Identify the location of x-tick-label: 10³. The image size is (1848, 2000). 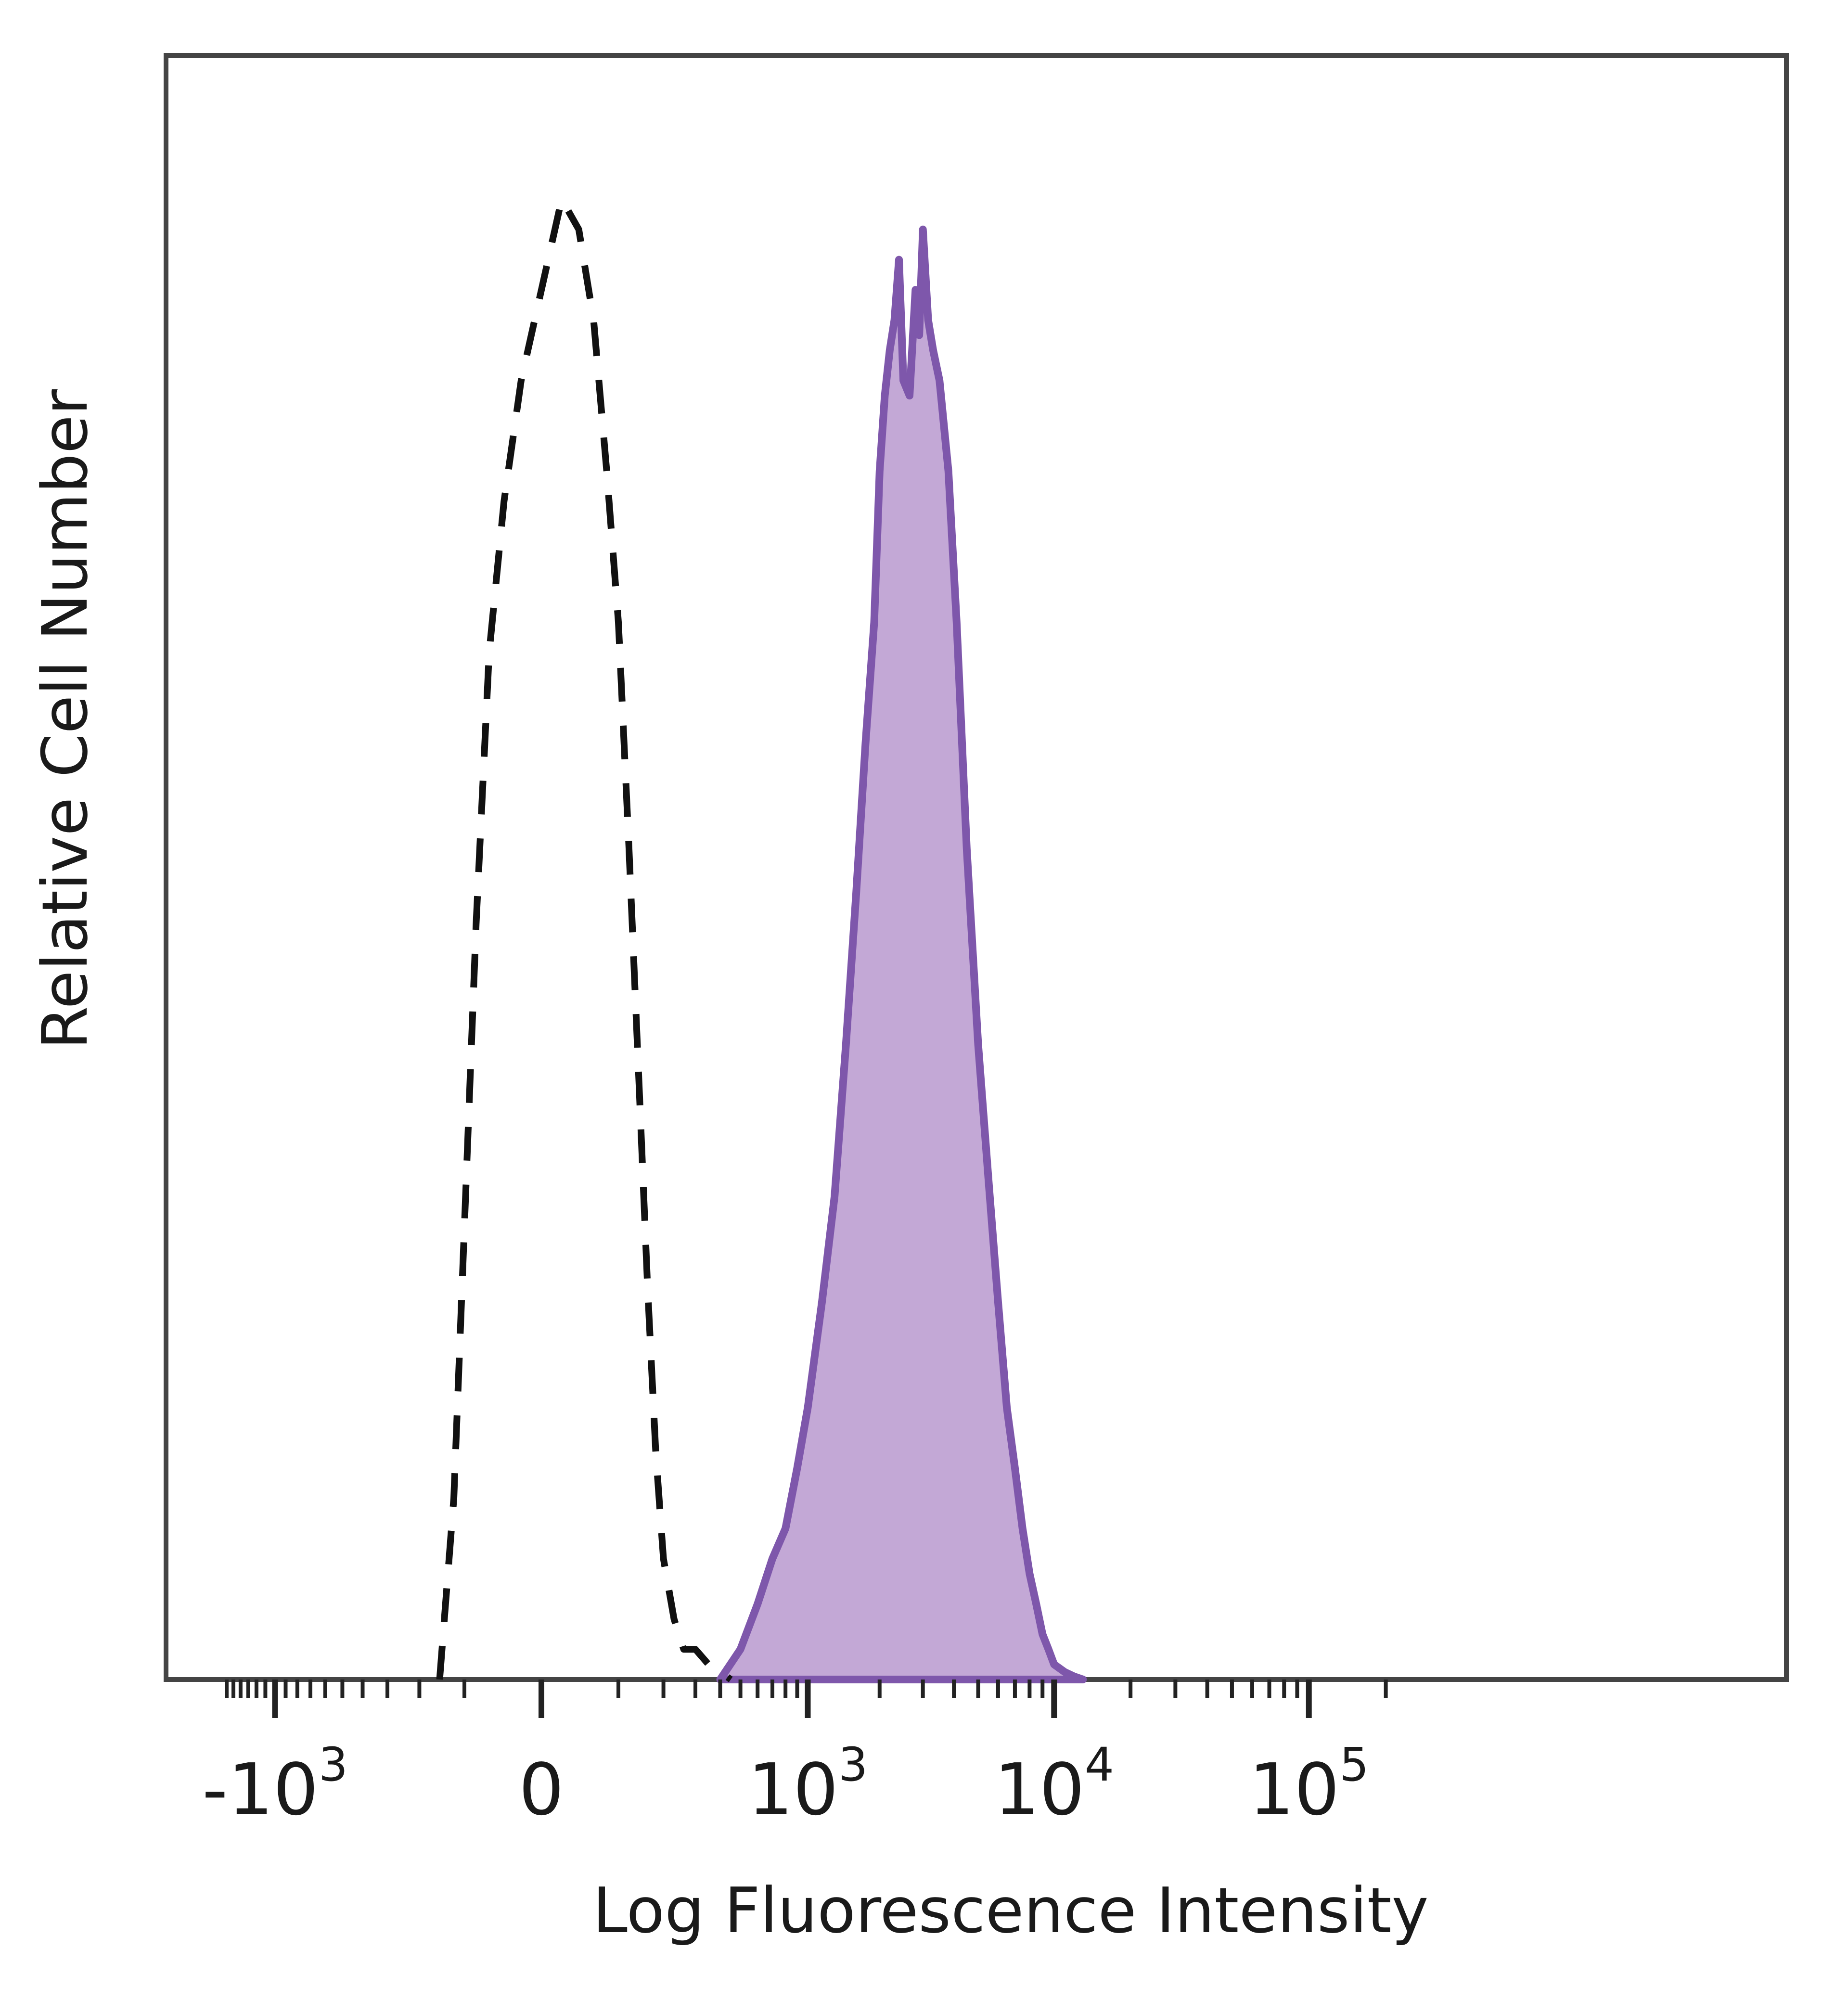
(808, 1784).